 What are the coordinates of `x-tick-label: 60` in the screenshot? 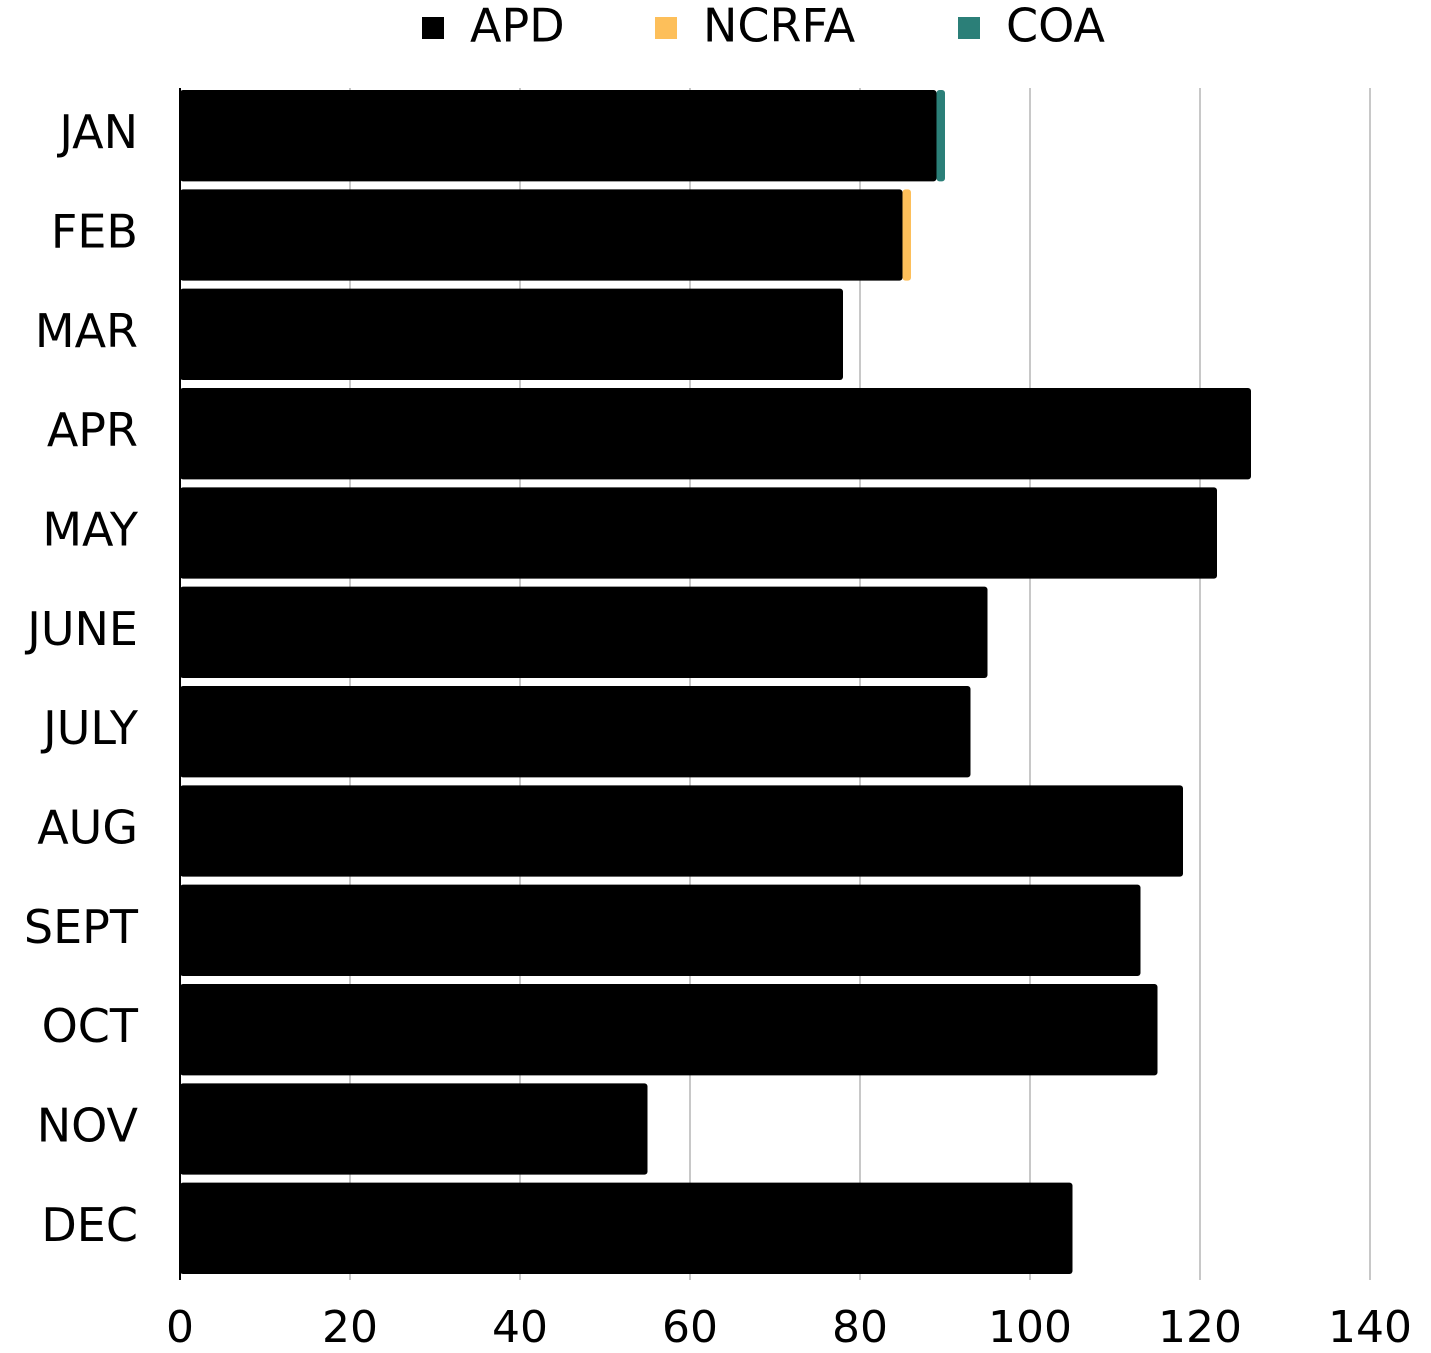 It's located at (690, 1327).